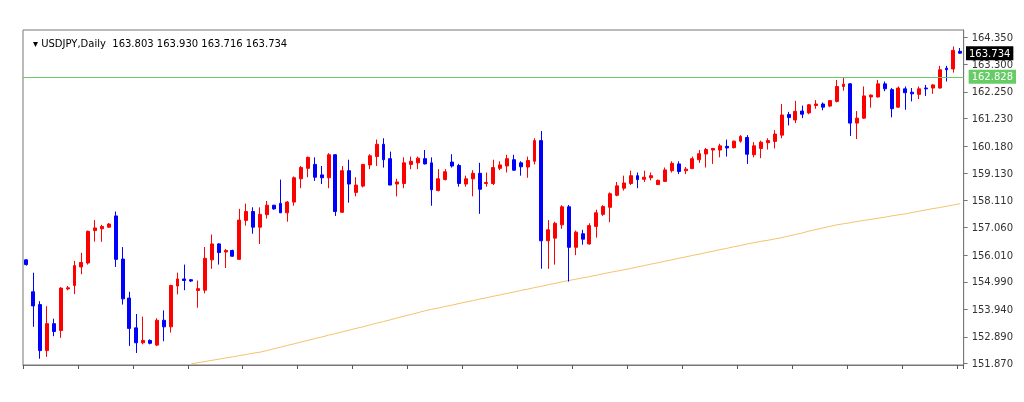 Image resolution: width=1024 pixels, height=402 pixels. Describe the element at coordinates (992, 77) in the screenshot. I see `ref-line-label: 162.828` at that location.